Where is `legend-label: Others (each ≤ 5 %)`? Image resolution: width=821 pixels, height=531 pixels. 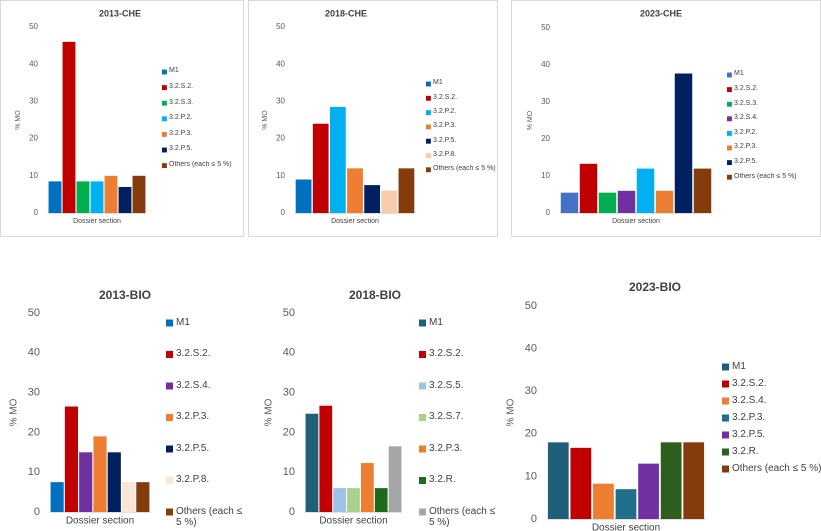
legend-label: Others (each ≤ 5 %) is located at coordinates (464, 169).